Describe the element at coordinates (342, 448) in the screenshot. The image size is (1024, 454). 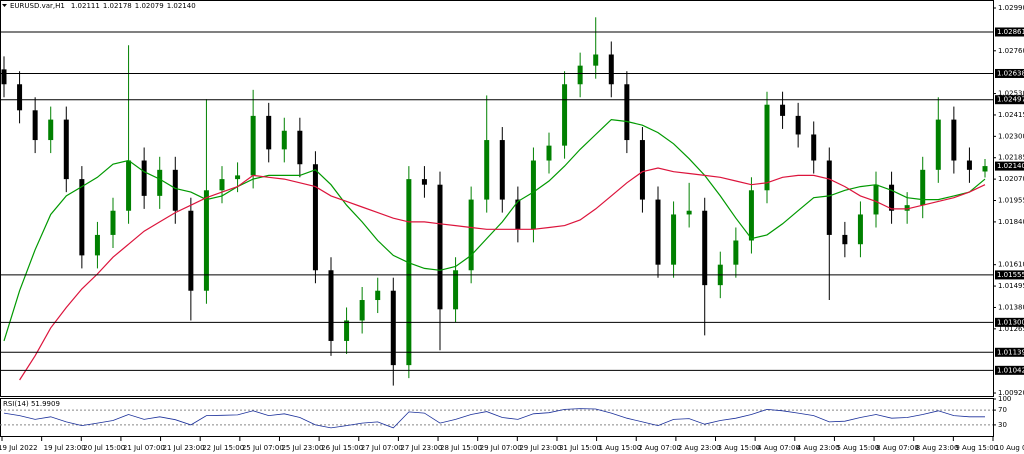
I see `x-tick-label: 26 Jul 15:00` at that location.